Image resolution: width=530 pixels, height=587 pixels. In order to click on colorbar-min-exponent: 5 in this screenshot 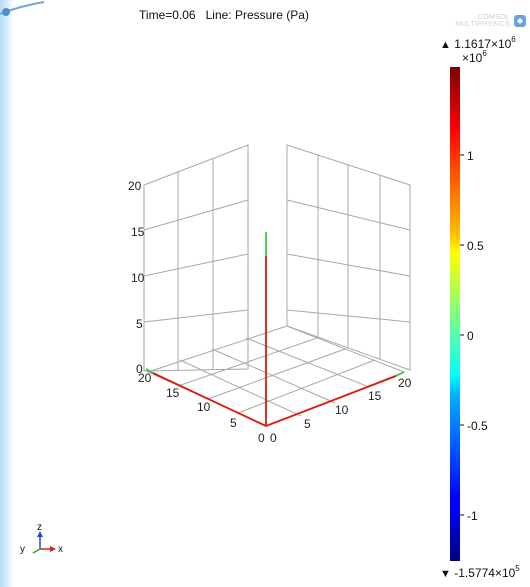, I will do `click(517, 568)`.